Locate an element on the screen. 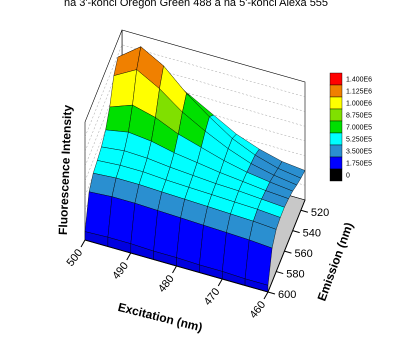 Image resolution: width=393 pixels, height=349 pixels. y-tick-label: 600 is located at coordinates (287, 295).